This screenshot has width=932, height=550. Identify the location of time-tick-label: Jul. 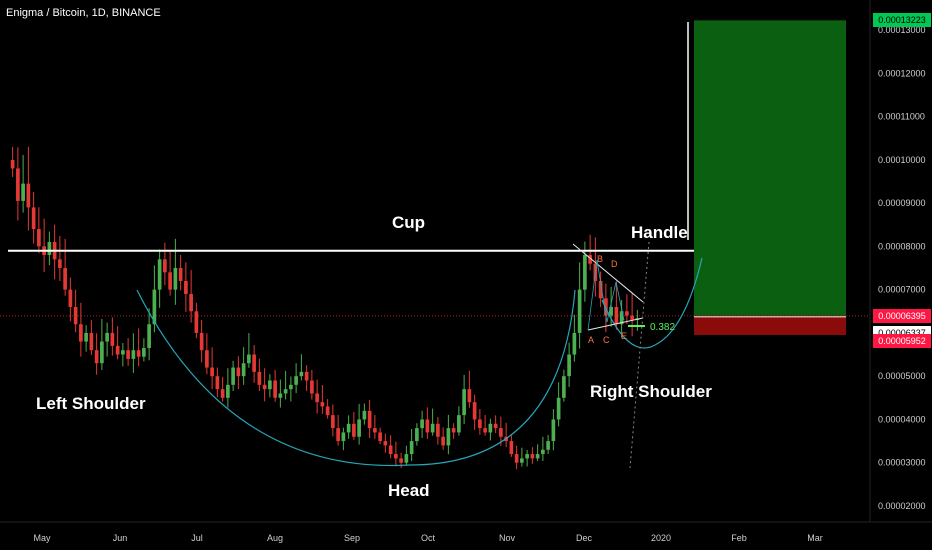
(197, 538).